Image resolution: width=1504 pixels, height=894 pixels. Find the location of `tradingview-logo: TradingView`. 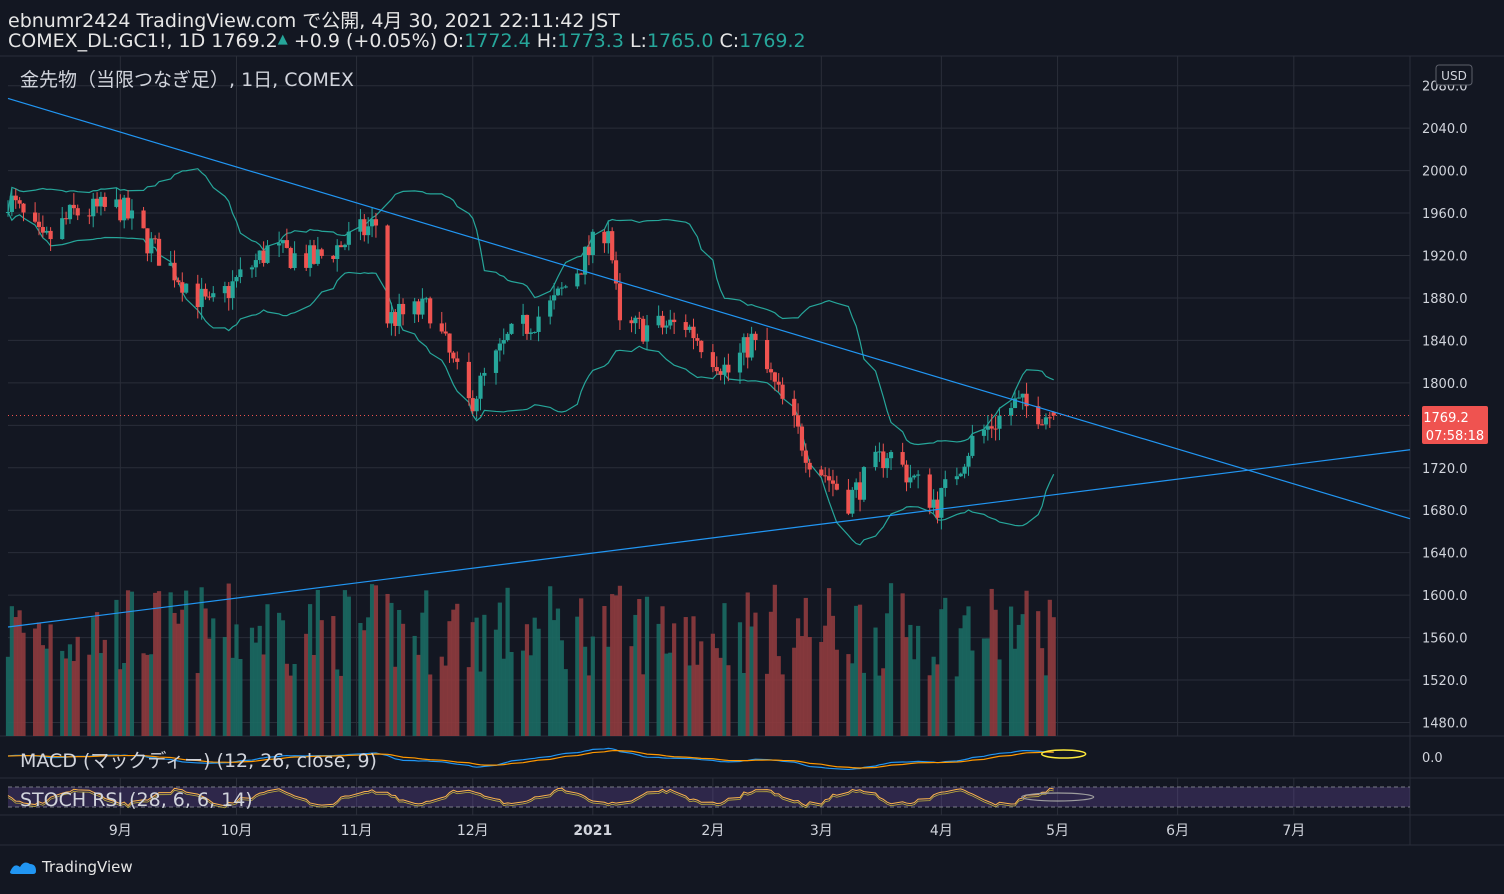

tradingview-logo: TradingView is located at coordinates (70, 867).